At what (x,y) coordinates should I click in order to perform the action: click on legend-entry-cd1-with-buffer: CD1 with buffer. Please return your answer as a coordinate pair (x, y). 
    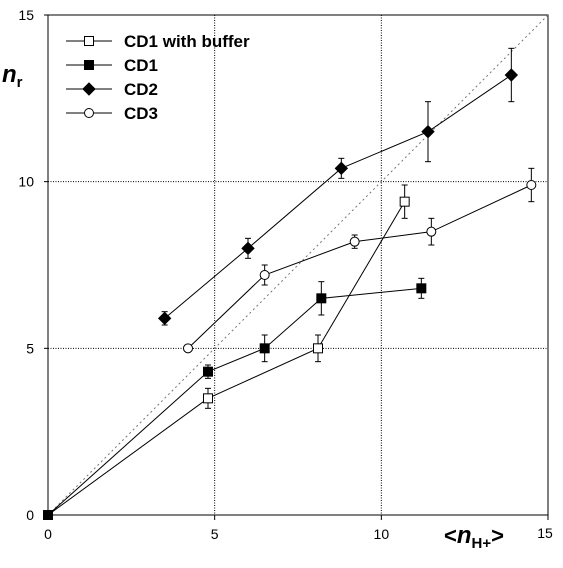
    Looking at the image, I should click on (158, 41).